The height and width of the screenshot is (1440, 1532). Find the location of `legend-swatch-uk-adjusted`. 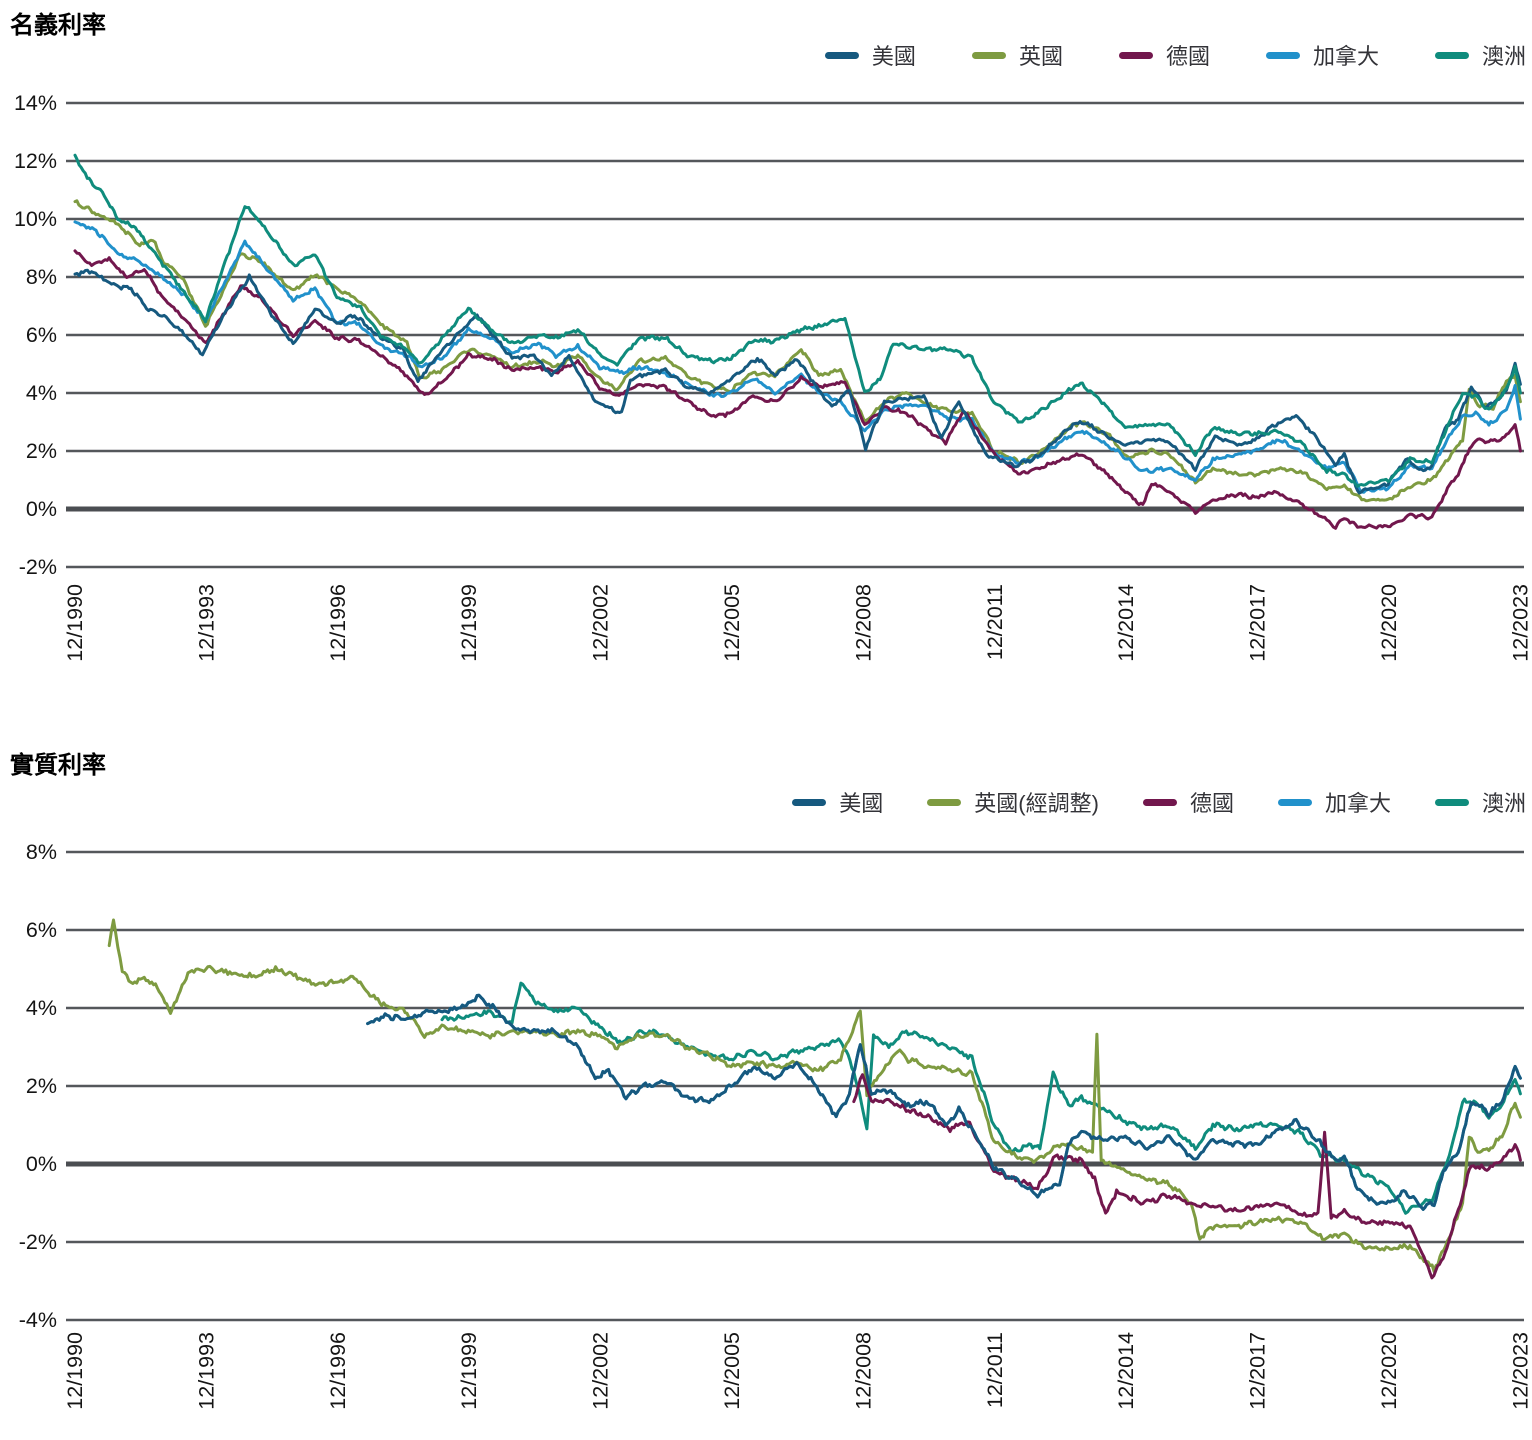

legend-swatch-uk-adjusted is located at coordinates (944, 802).